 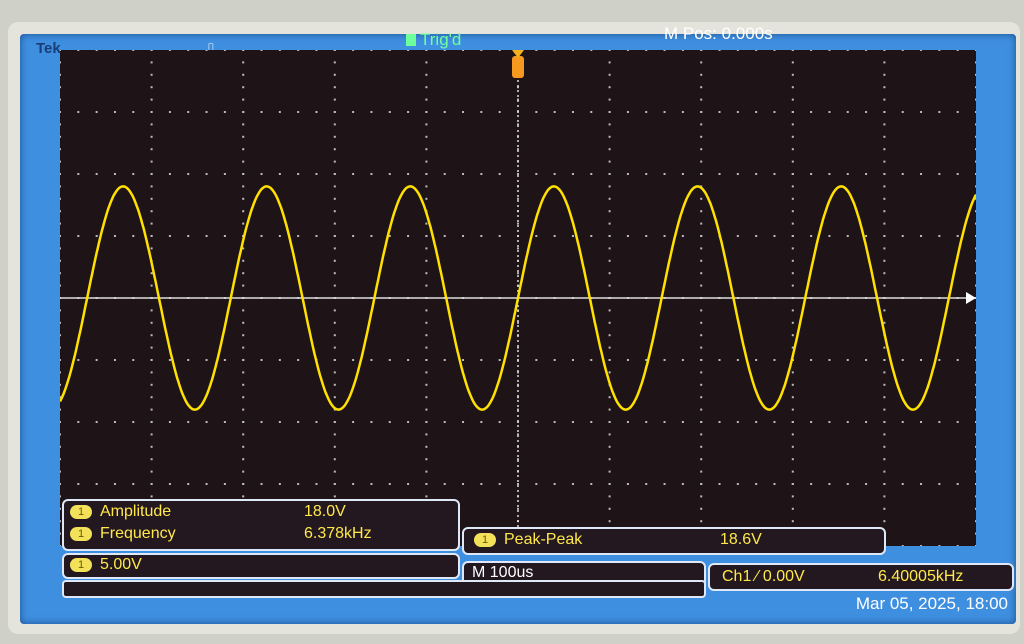 What do you see at coordinates (338, 533) in the screenshot?
I see `frequency-value: 6.378kHz` at bounding box center [338, 533].